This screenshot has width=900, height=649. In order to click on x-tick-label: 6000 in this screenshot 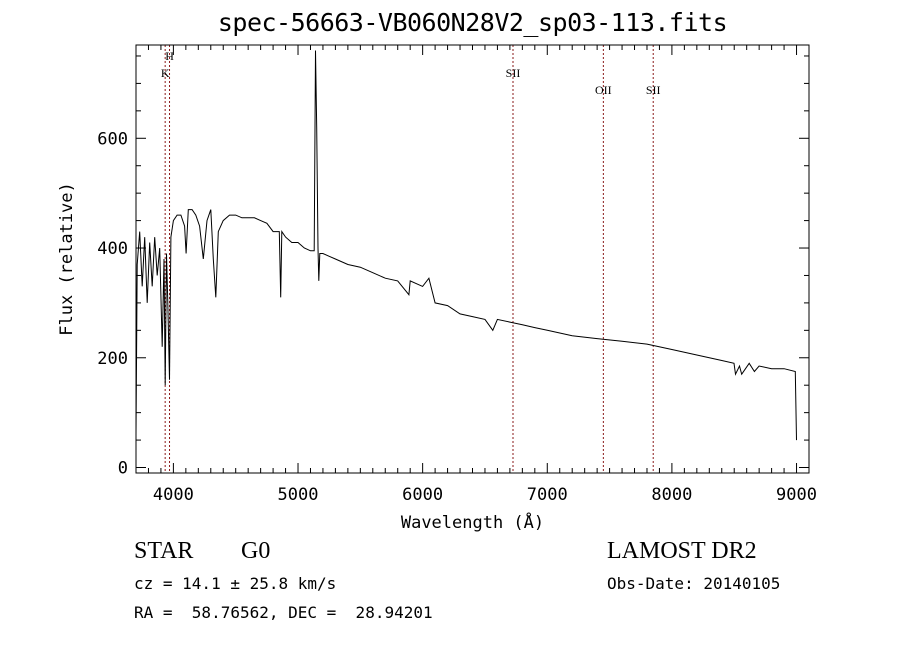, I will do `click(422, 495)`.